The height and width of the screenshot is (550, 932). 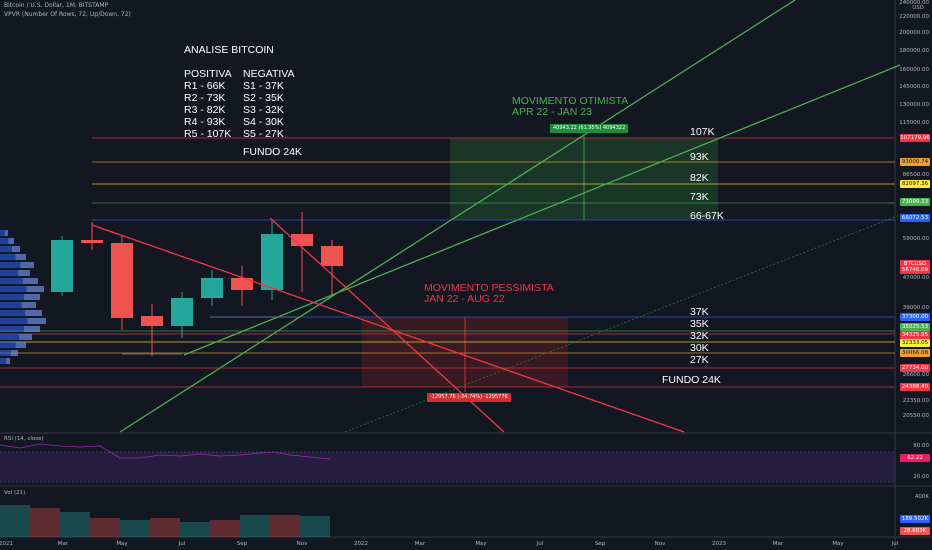 I want to click on price-tick: 145000.00, so click(x=914, y=87).